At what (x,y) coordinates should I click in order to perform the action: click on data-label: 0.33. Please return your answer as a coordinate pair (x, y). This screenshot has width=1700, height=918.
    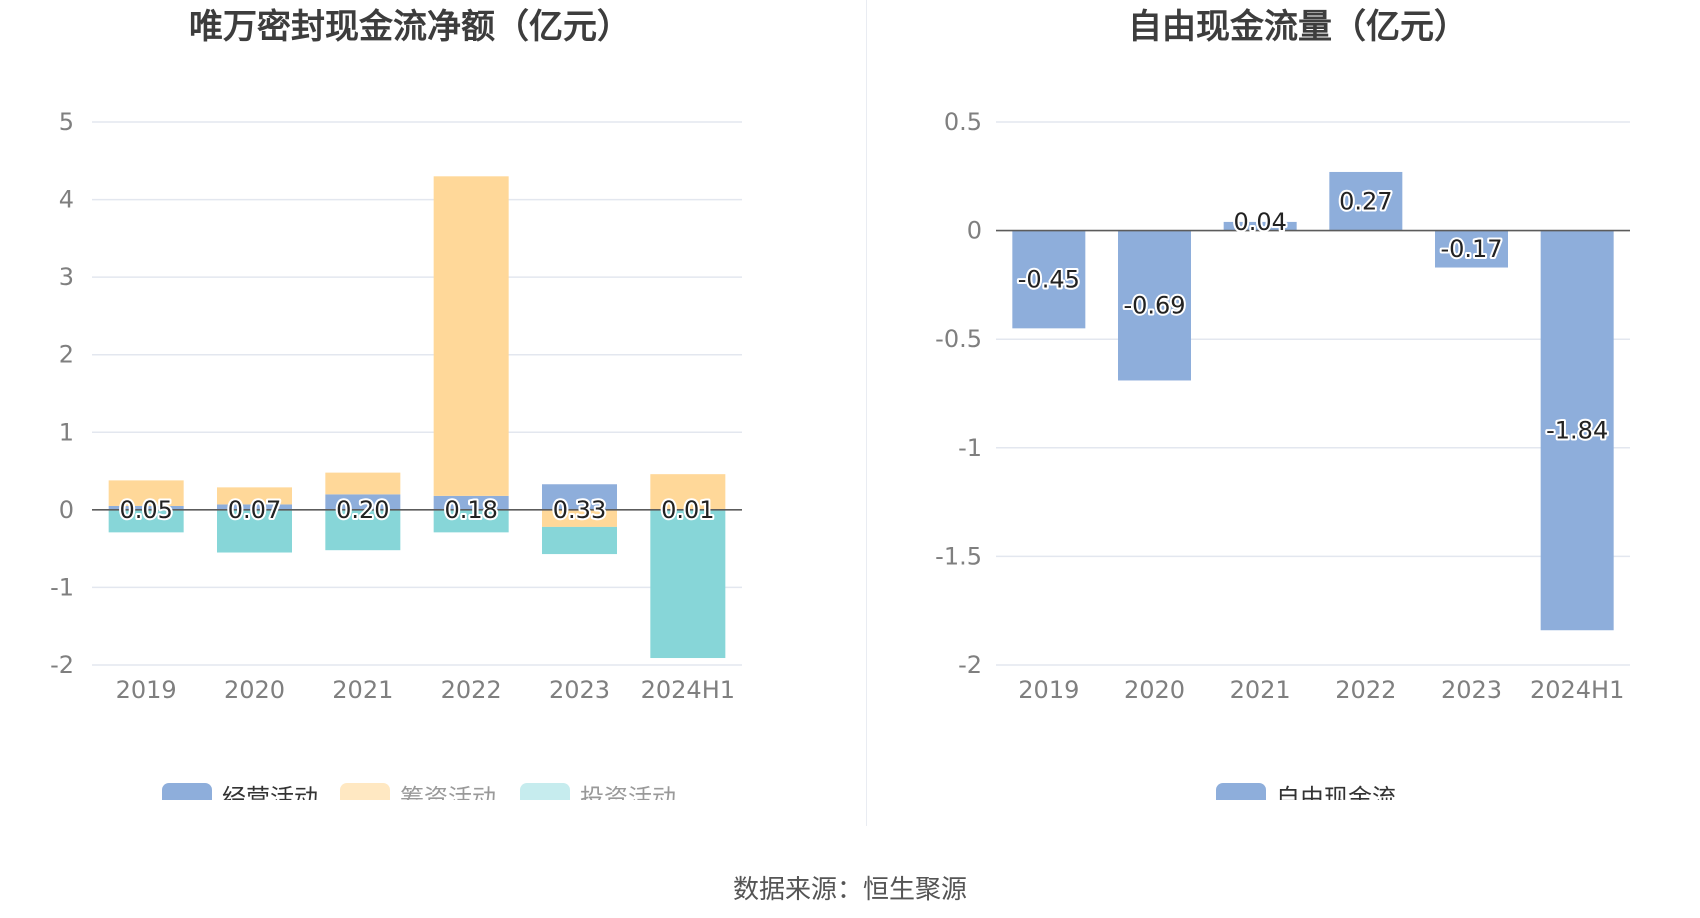
    Looking at the image, I should click on (579, 510).